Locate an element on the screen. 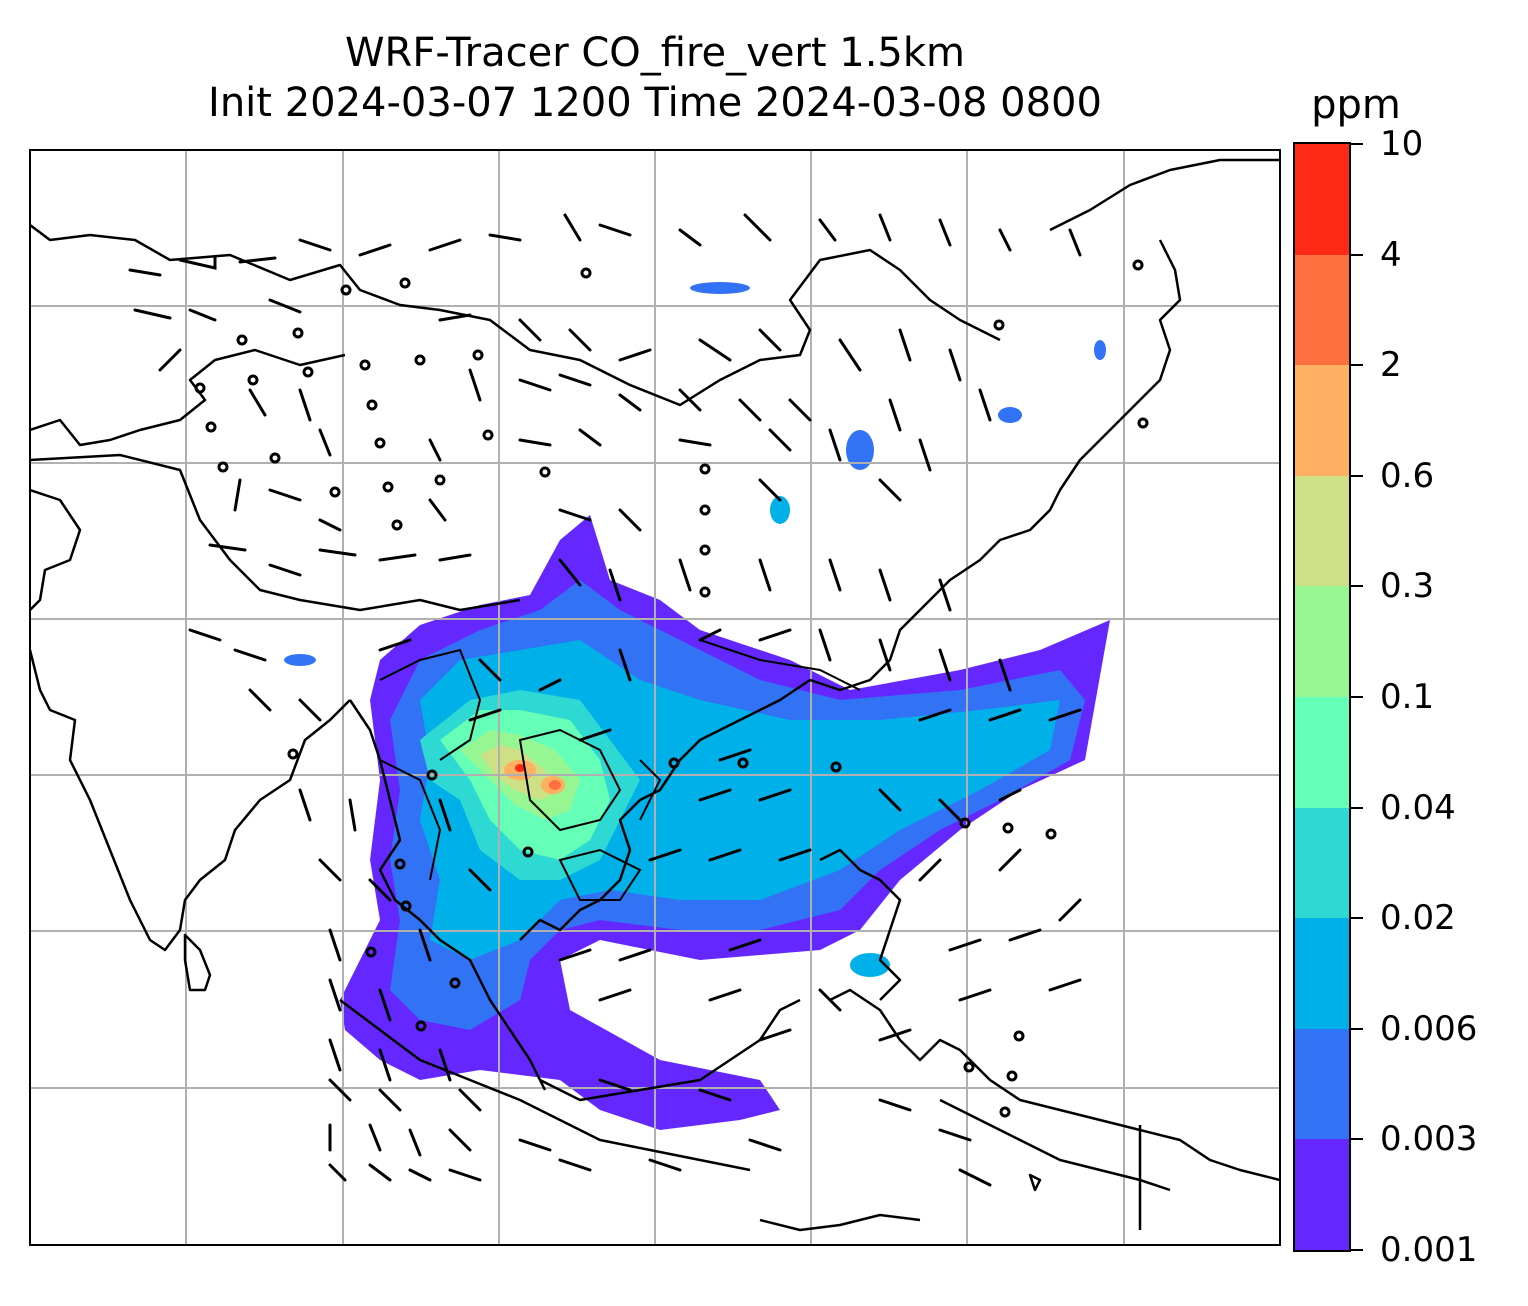 The width and height of the screenshot is (1528, 1306). colorbar-tick-label: 10 is located at coordinates (1402, 144).